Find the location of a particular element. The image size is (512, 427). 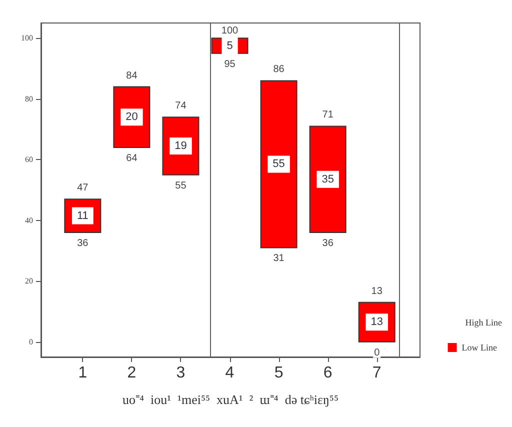

annotation: 74 is located at coordinates (181, 106).